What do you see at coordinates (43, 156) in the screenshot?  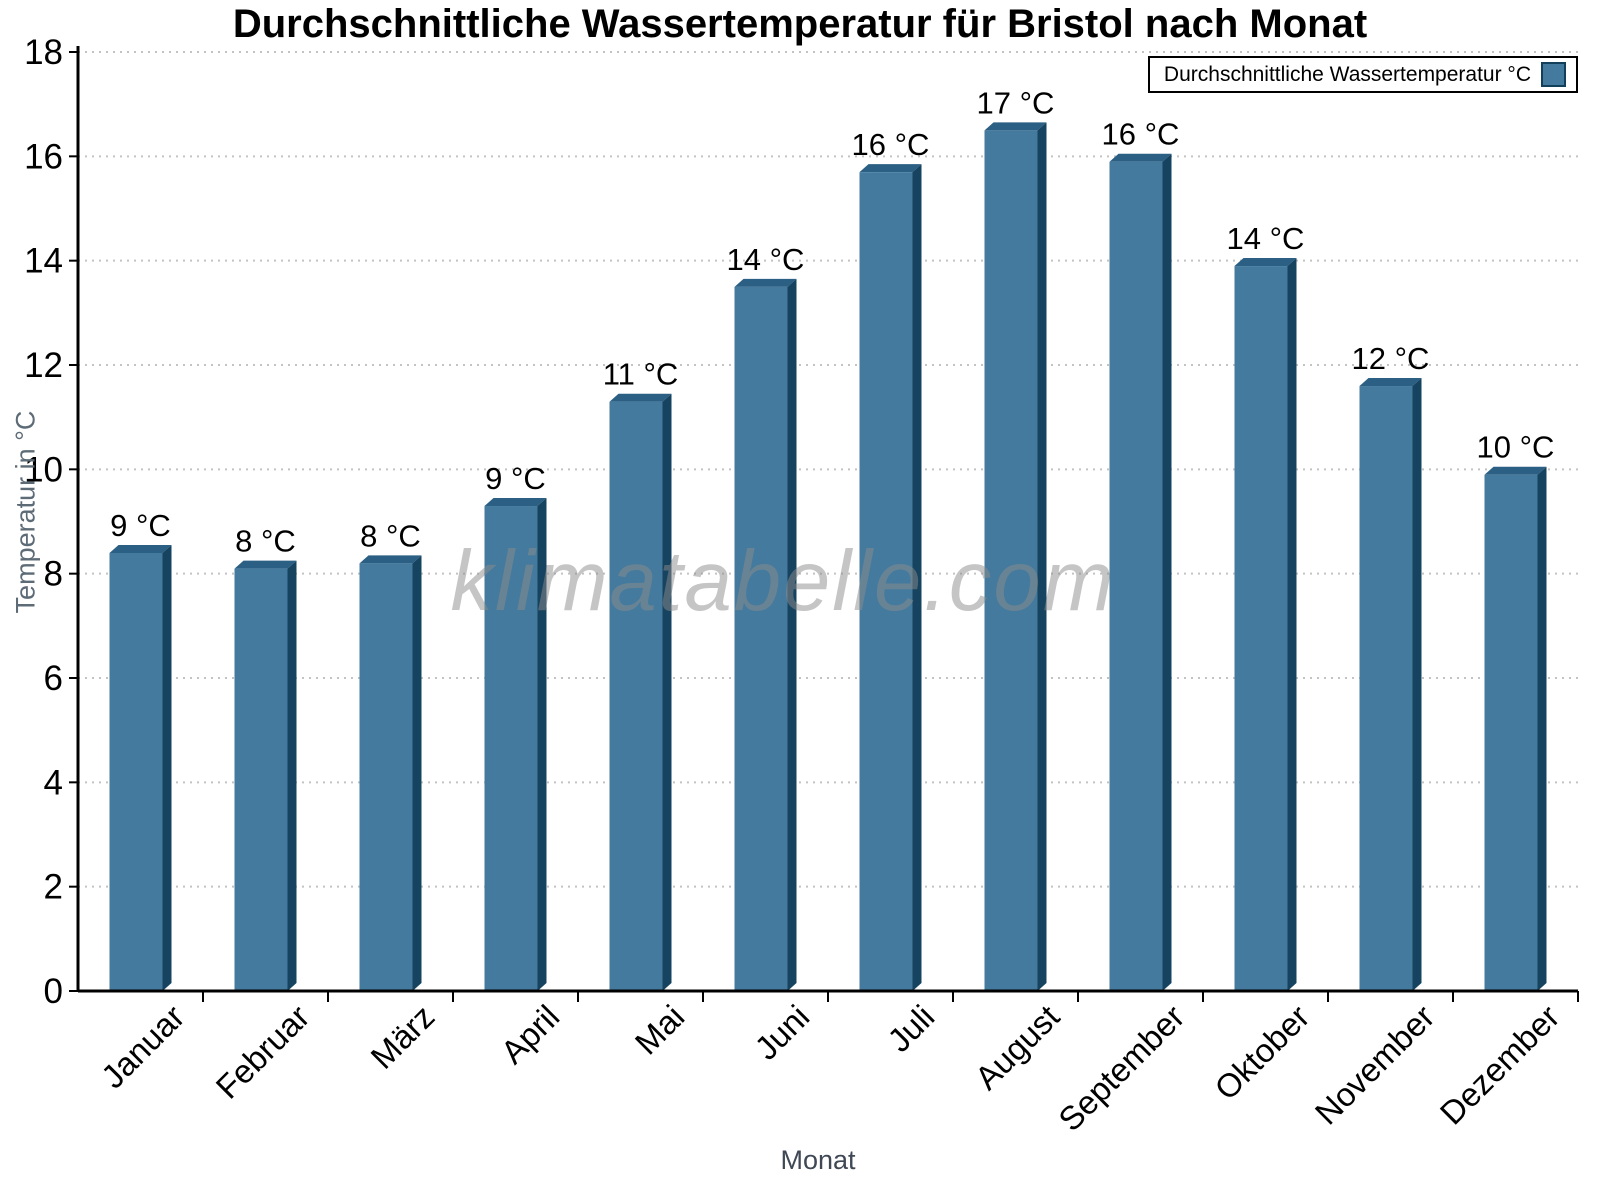 I see `y-tick-label: 16` at bounding box center [43, 156].